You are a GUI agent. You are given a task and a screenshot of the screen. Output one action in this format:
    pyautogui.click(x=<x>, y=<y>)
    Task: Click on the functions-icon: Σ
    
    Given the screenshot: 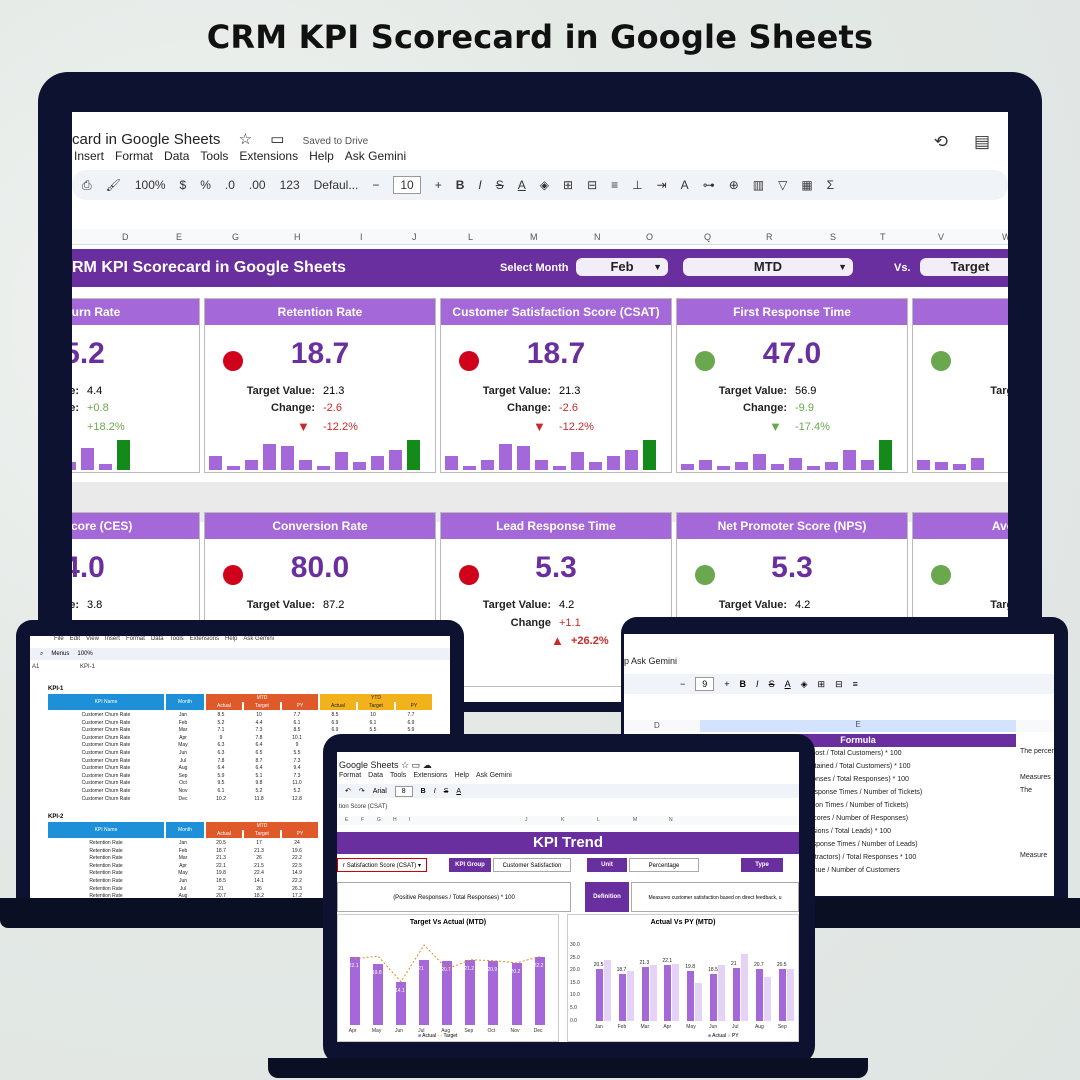 What is the action you would take?
    pyautogui.click(x=830, y=185)
    